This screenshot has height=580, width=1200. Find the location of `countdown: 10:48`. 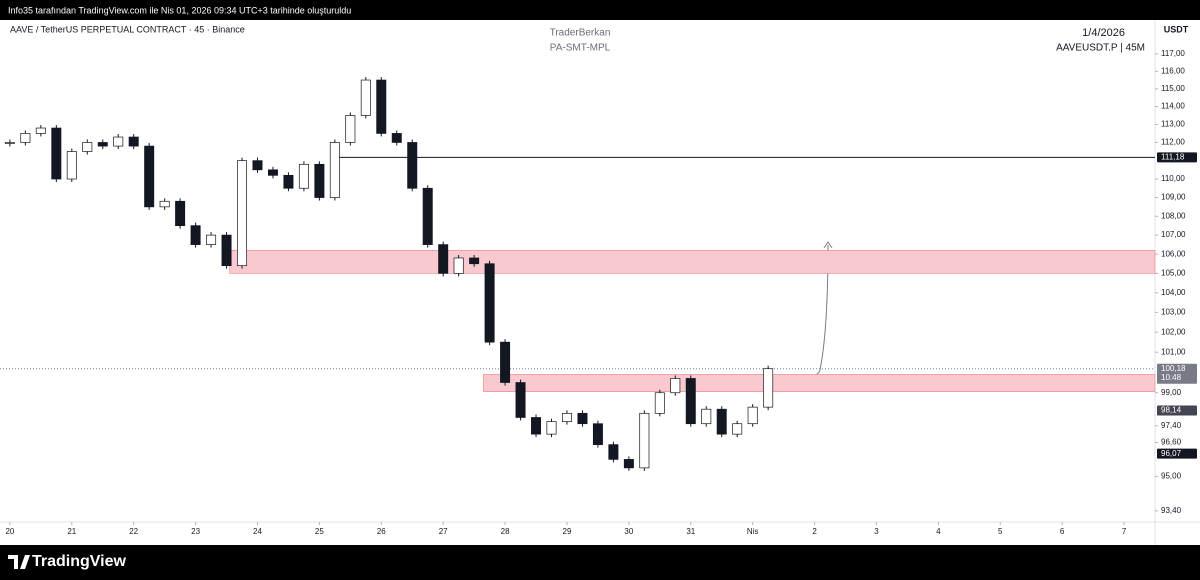

countdown: 10:48 is located at coordinates (1171, 377).